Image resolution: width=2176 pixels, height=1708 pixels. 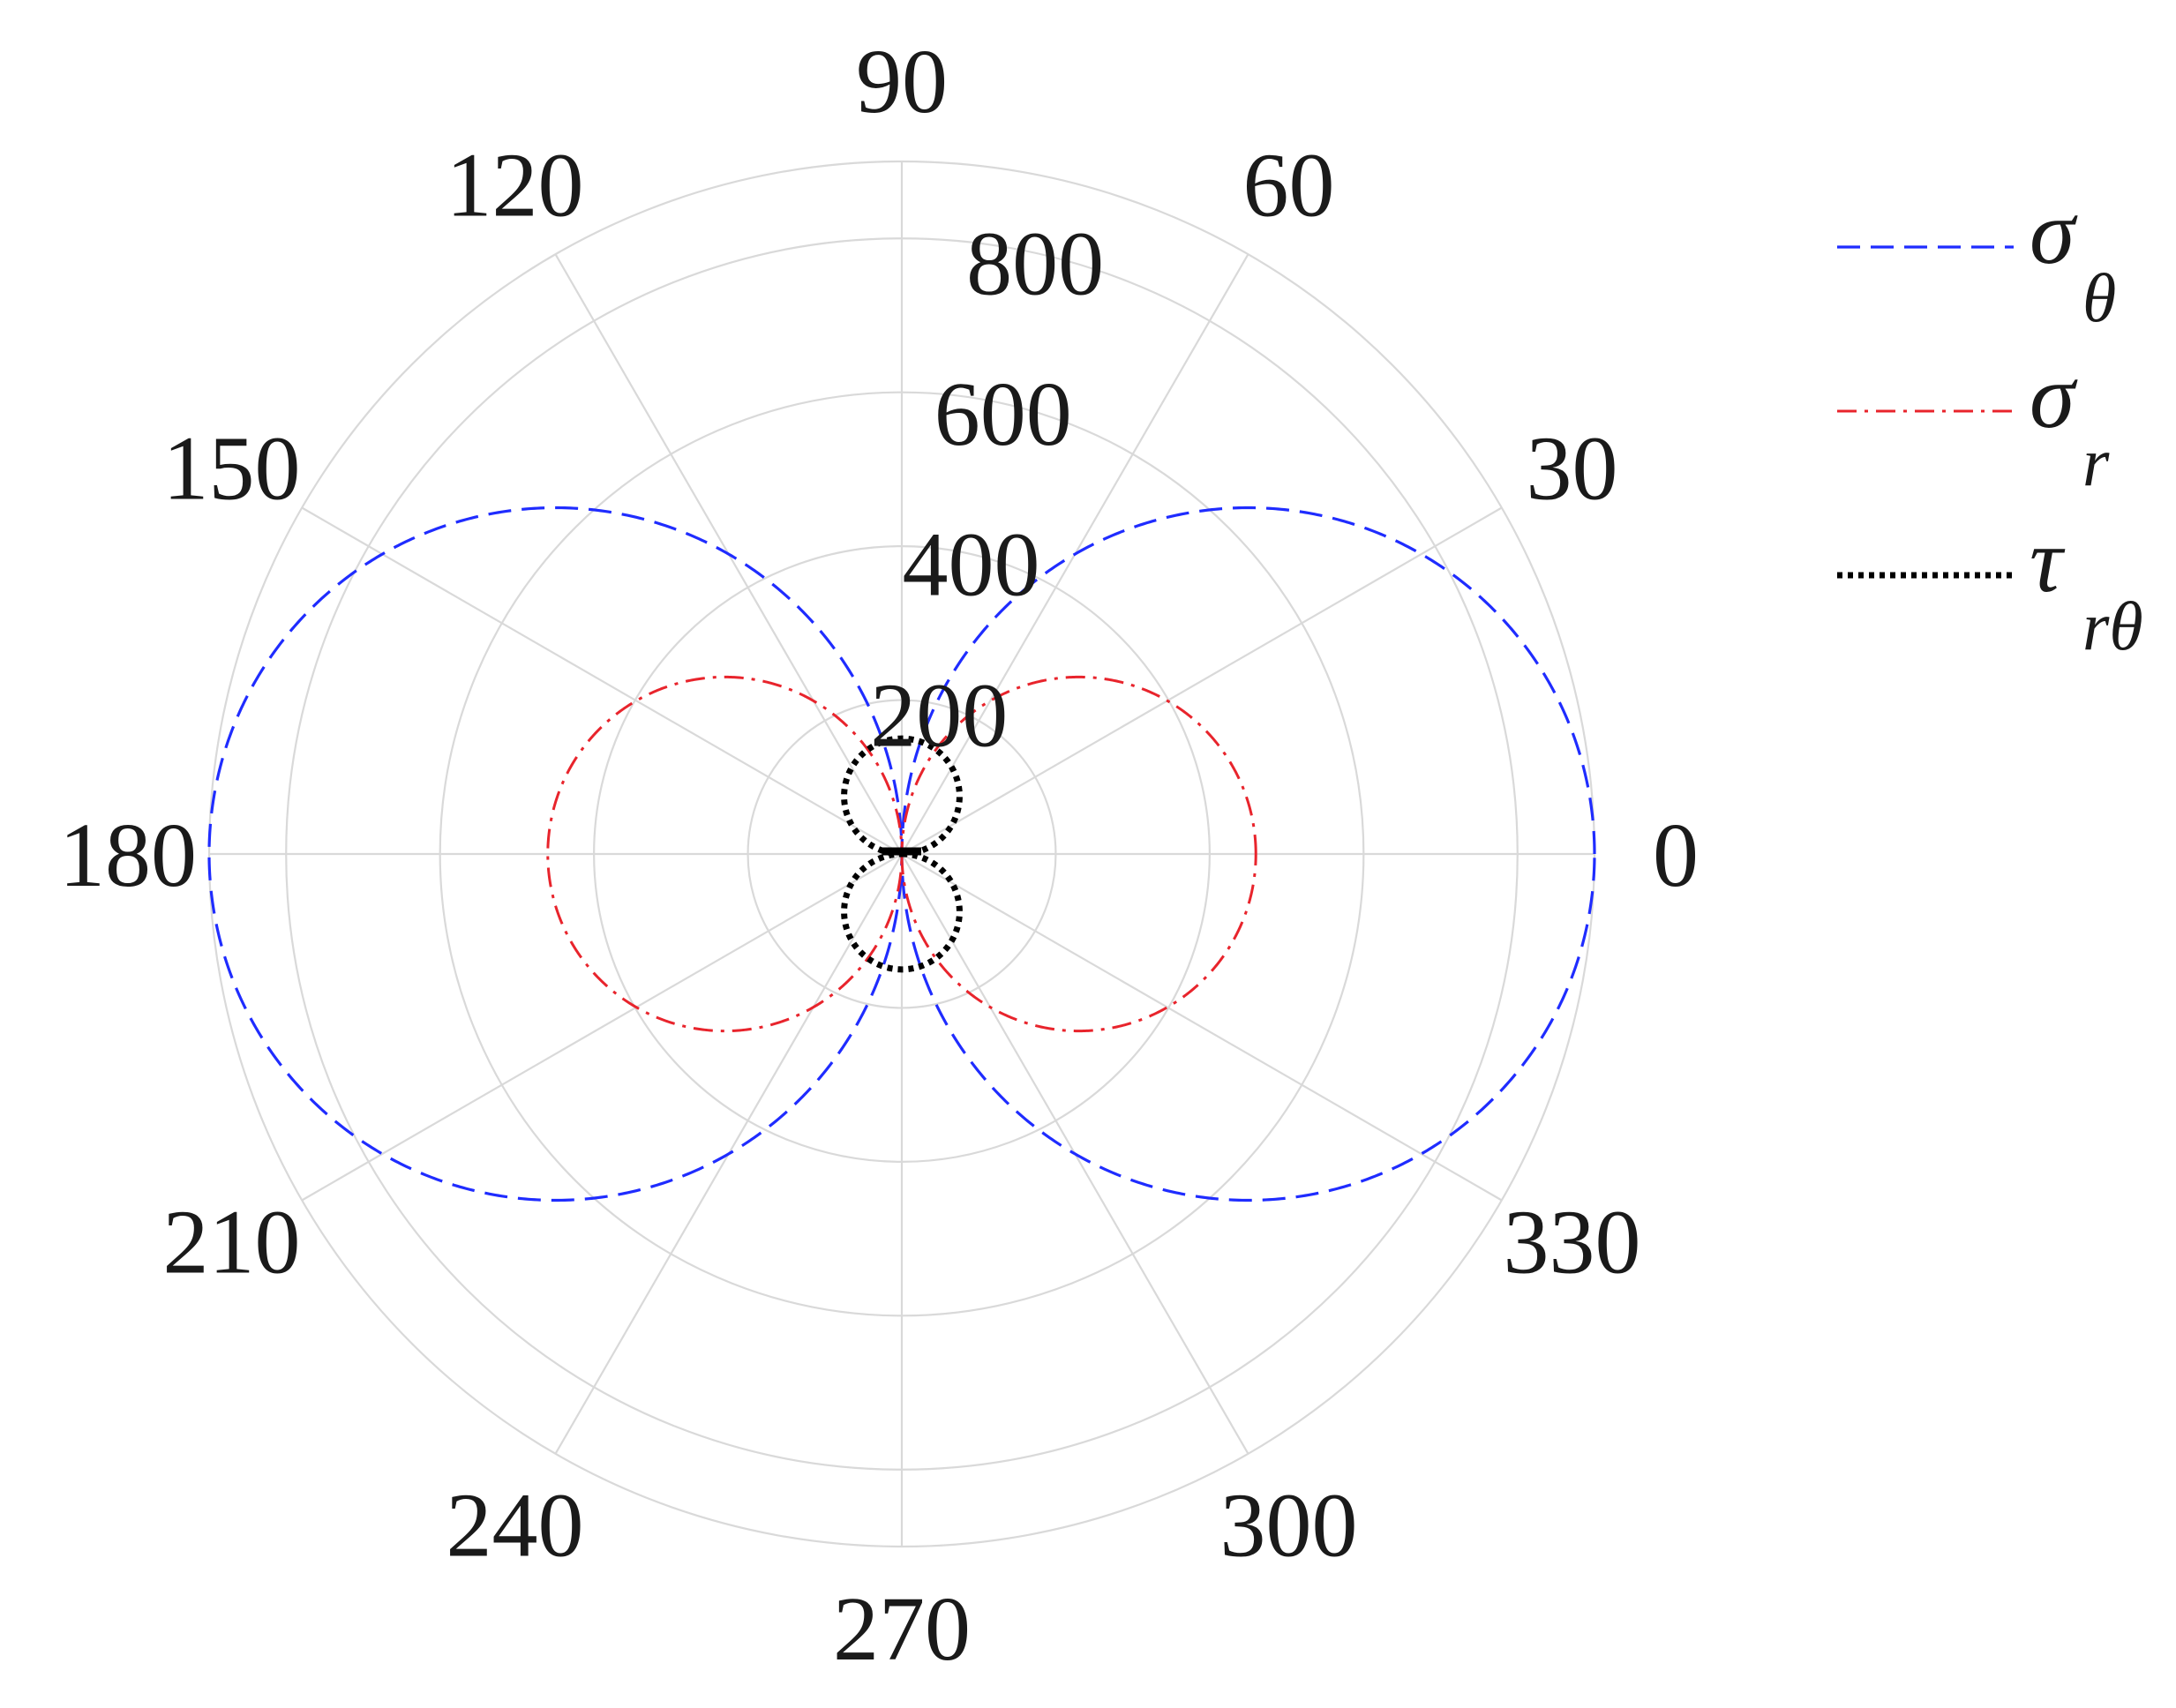 What do you see at coordinates (231, 1242) in the screenshot?
I see `angle-tick-label-210: 210` at bounding box center [231, 1242].